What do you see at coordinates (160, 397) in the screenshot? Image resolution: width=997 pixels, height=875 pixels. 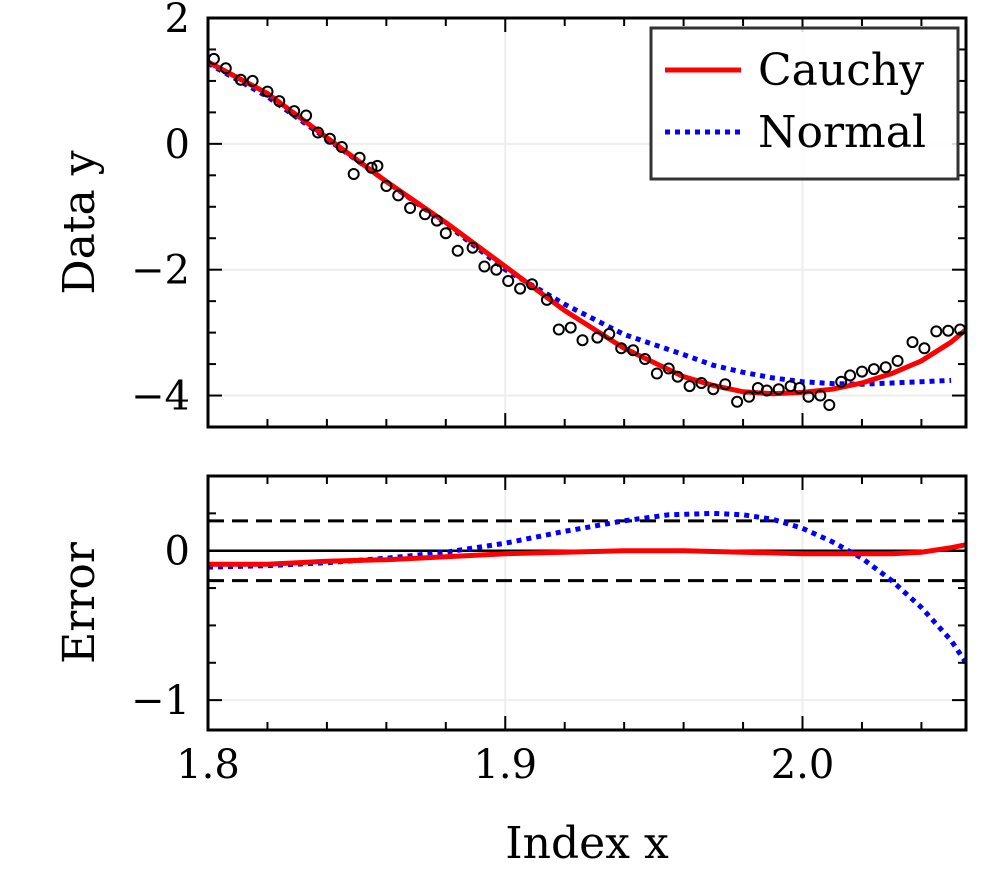 I see `top-y-tick-label: −4` at bounding box center [160, 397].